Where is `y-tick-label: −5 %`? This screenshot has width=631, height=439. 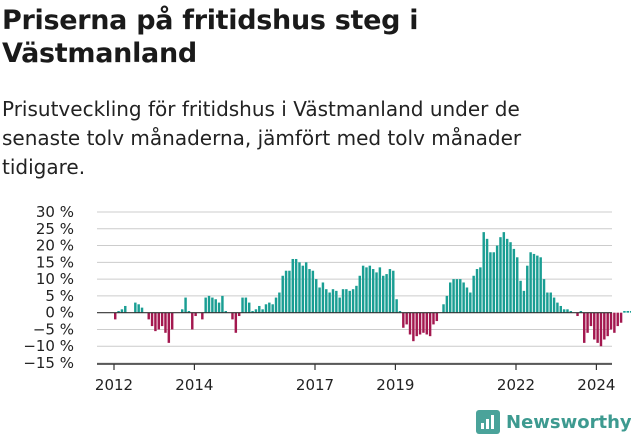
y-tick-label: −5 % is located at coordinates (53, 329).